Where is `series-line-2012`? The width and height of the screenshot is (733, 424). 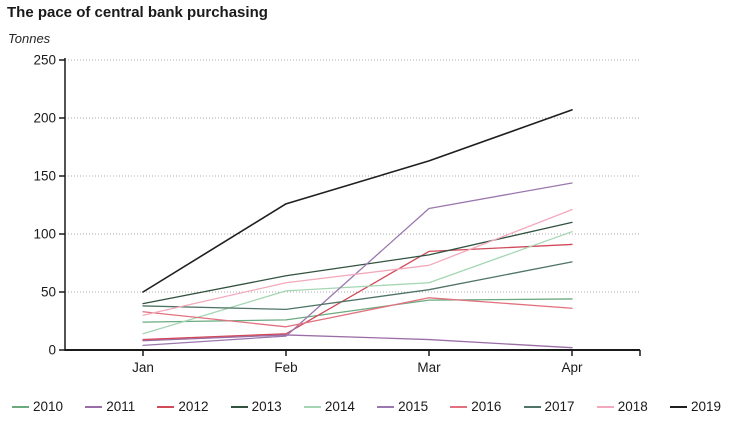 series-line-2012 is located at coordinates (357, 292).